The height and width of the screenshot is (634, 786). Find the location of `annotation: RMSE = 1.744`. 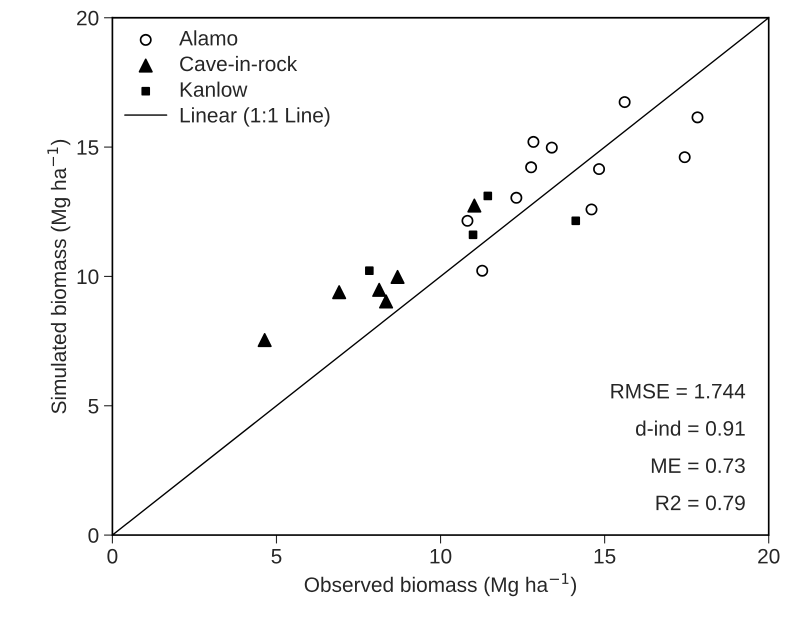

annotation: RMSE = 1.744 is located at coordinates (678, 391).